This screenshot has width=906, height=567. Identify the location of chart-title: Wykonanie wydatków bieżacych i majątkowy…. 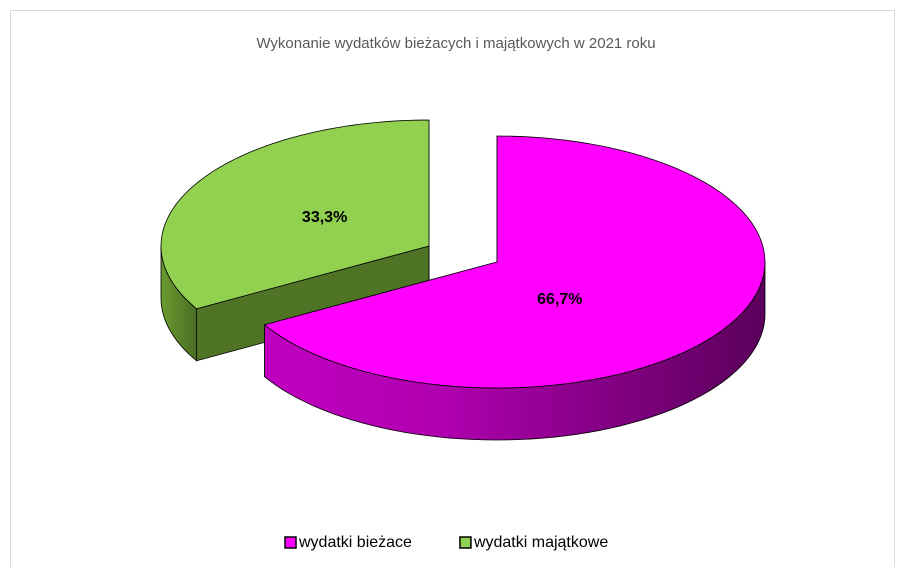
(455, 43).